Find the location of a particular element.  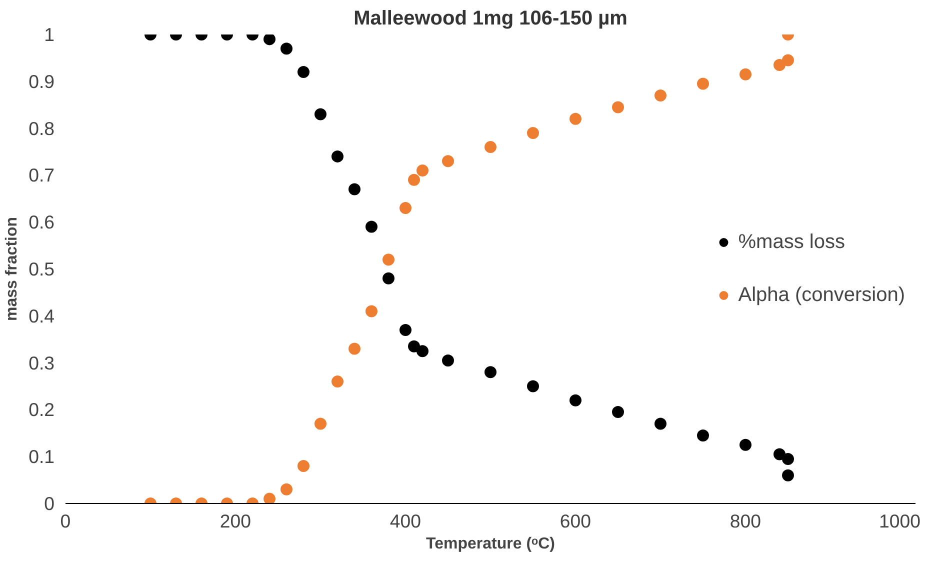

x-tick-label: 0 is located at coordinates (65, 521).